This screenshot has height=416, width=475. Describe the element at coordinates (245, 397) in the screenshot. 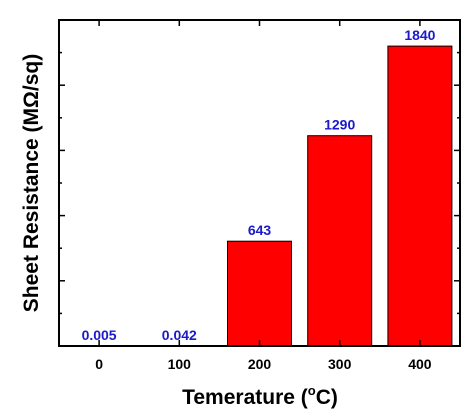

I see `x-axis-title-main: Temerature (` at that location.